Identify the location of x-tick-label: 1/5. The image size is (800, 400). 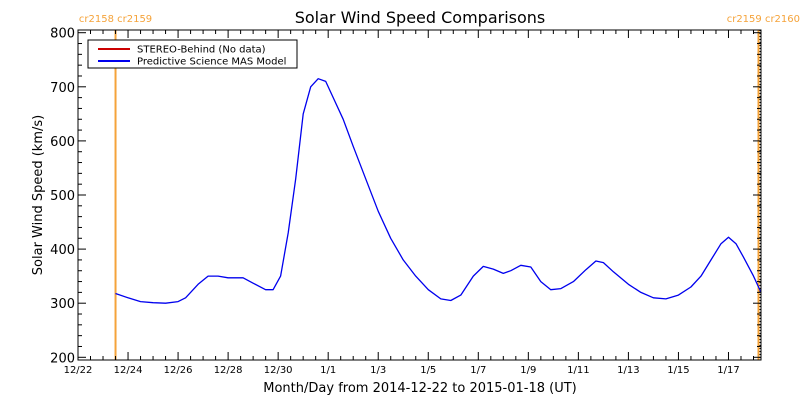
(428, 370).